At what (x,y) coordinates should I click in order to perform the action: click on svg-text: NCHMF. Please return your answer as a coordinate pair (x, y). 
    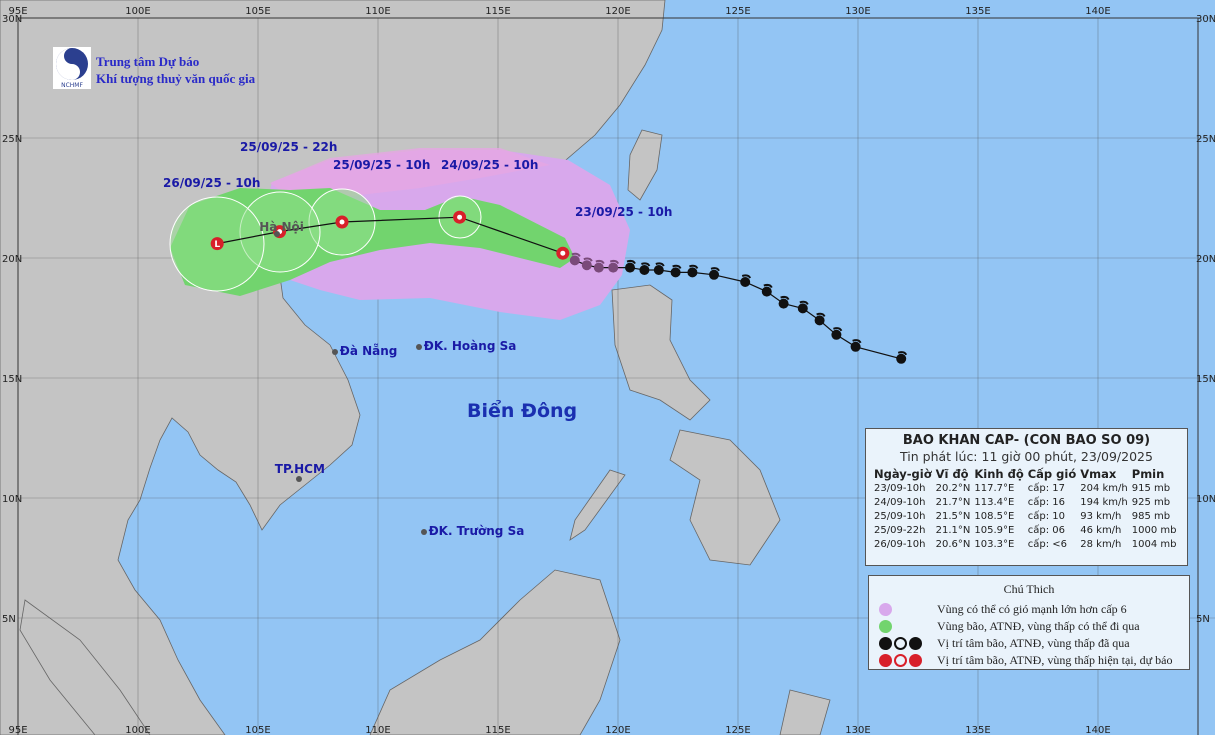
    Looking at the image, I should click on (72, 85).